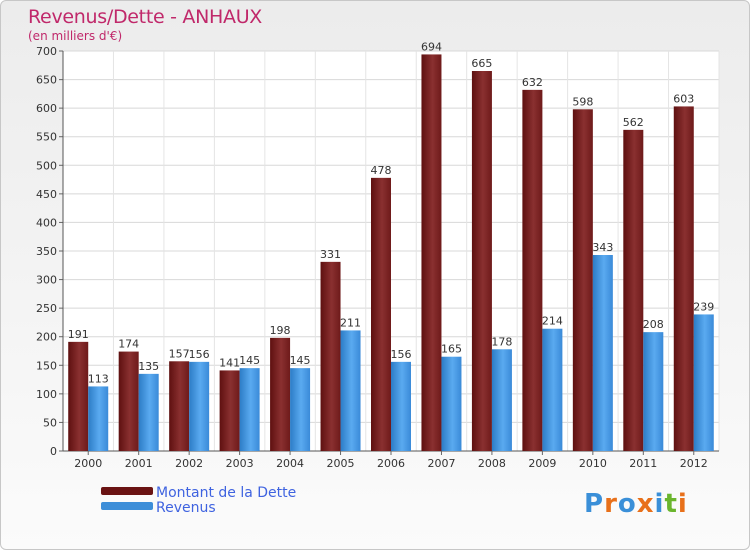  I want to click on logo-letter: P, so click(594, 504).